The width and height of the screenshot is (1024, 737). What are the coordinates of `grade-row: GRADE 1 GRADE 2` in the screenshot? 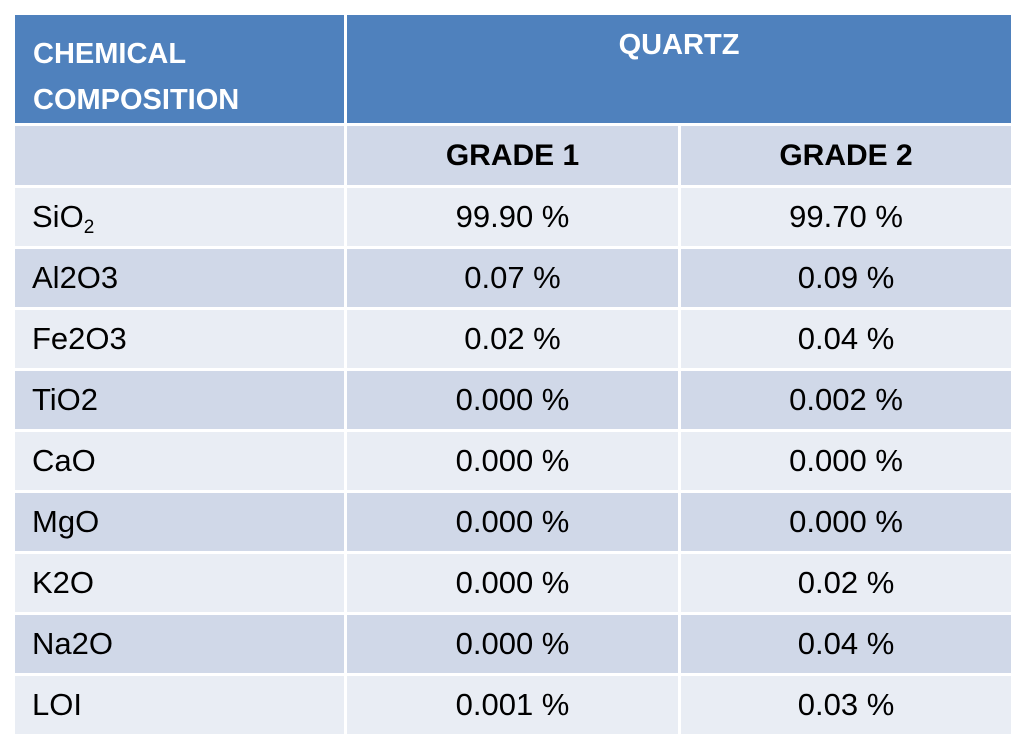 It's located at (513, 155).